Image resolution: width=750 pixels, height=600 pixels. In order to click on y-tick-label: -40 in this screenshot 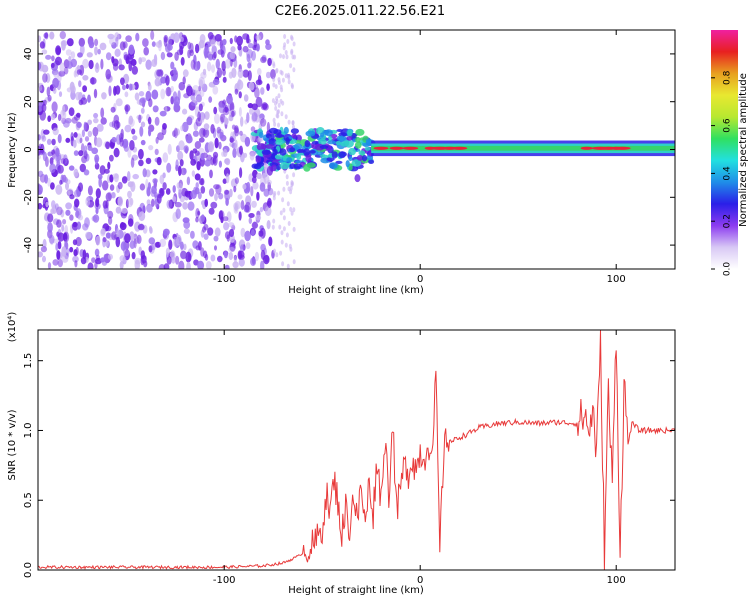, I will do `click(28, 245)`.